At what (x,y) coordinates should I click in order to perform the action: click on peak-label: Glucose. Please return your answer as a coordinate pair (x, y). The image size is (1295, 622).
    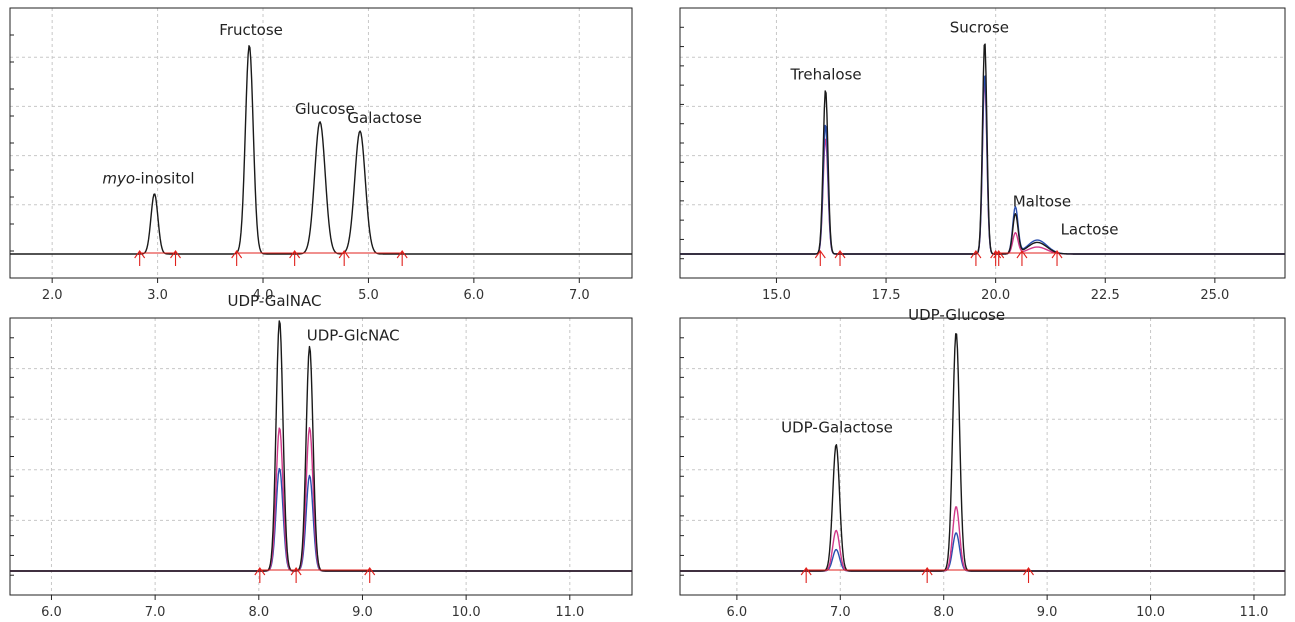
    Looking at the image, I should click on (325, 109).